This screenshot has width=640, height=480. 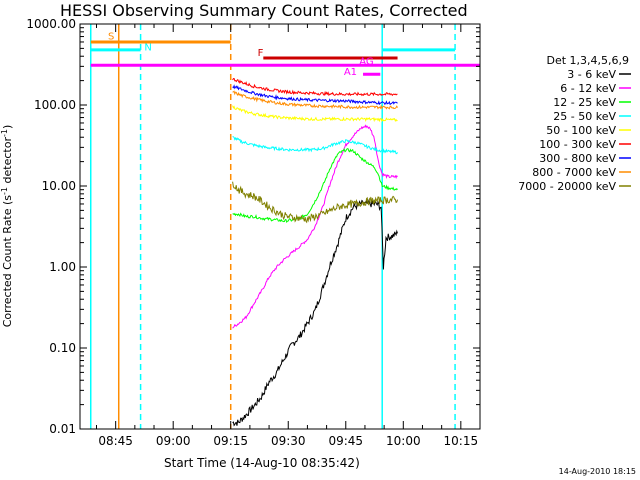 I want to click on x-tick-label: 09:15, so click(x=230, y=441).